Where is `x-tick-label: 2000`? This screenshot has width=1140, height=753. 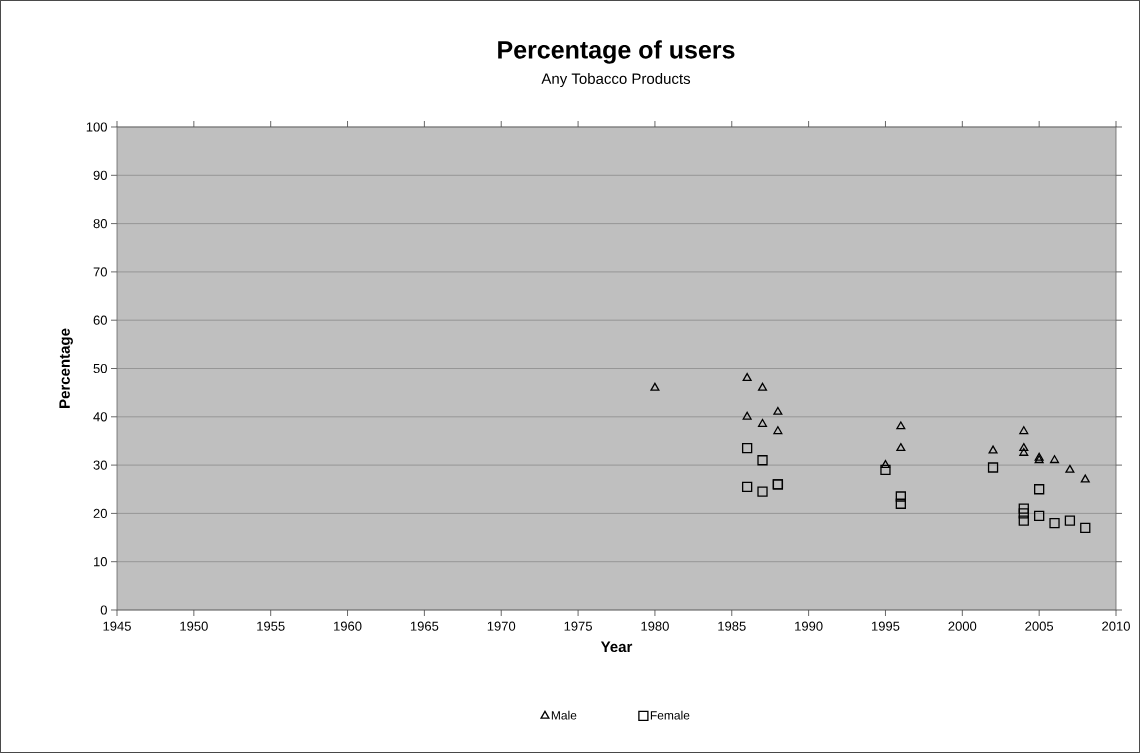
x-tick-label: 2000 is located at coordinates (962, 626).